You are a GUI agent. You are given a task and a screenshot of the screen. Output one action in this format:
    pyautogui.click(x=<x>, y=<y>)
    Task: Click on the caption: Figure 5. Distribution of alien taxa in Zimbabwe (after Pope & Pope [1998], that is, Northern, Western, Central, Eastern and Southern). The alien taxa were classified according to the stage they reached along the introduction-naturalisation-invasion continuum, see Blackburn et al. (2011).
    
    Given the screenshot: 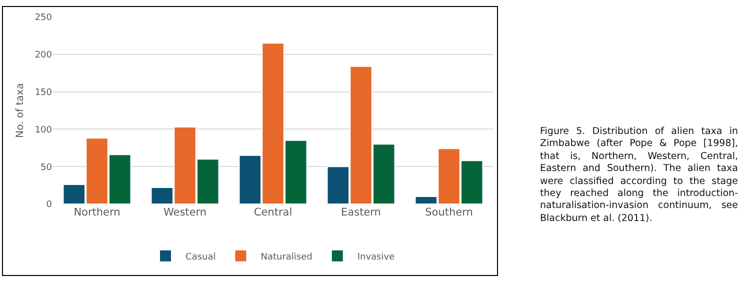 What is the action you would take?
    pyautogui.click(x=639, y=176)
    